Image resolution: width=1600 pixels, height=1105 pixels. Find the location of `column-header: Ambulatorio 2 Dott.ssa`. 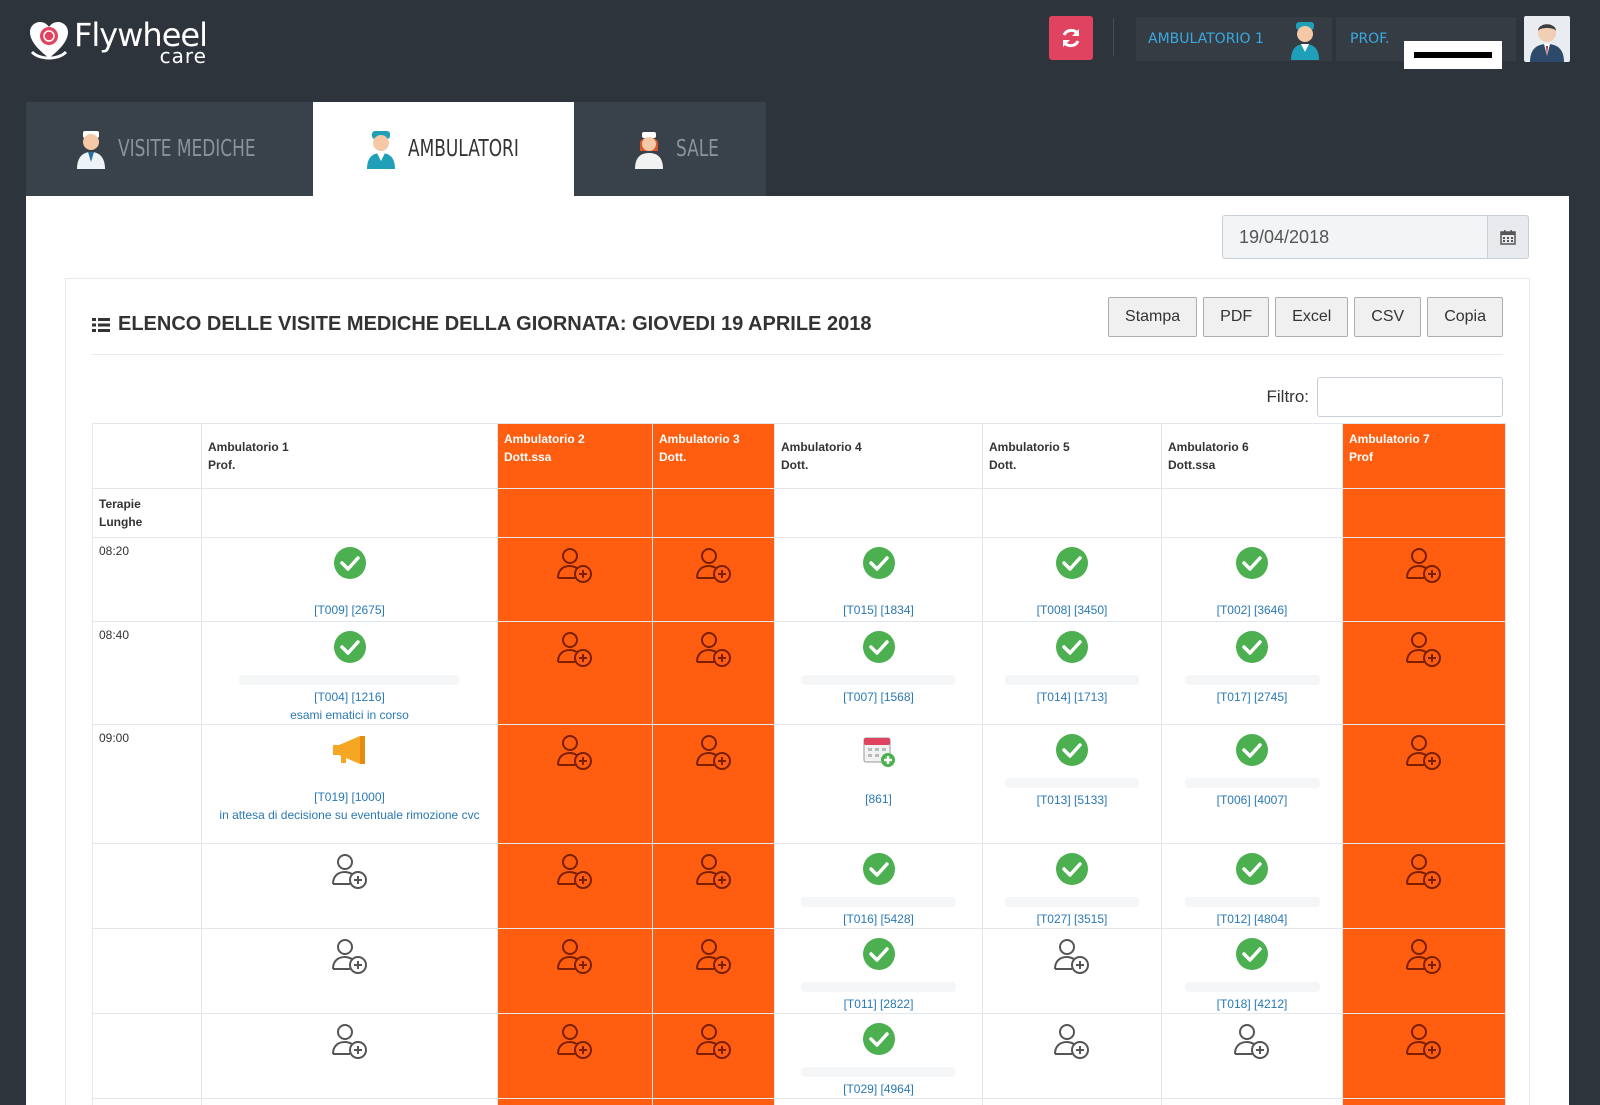

column-header: Ambulatorio 2 Dott.ssa is located at coordinates (575, 456).